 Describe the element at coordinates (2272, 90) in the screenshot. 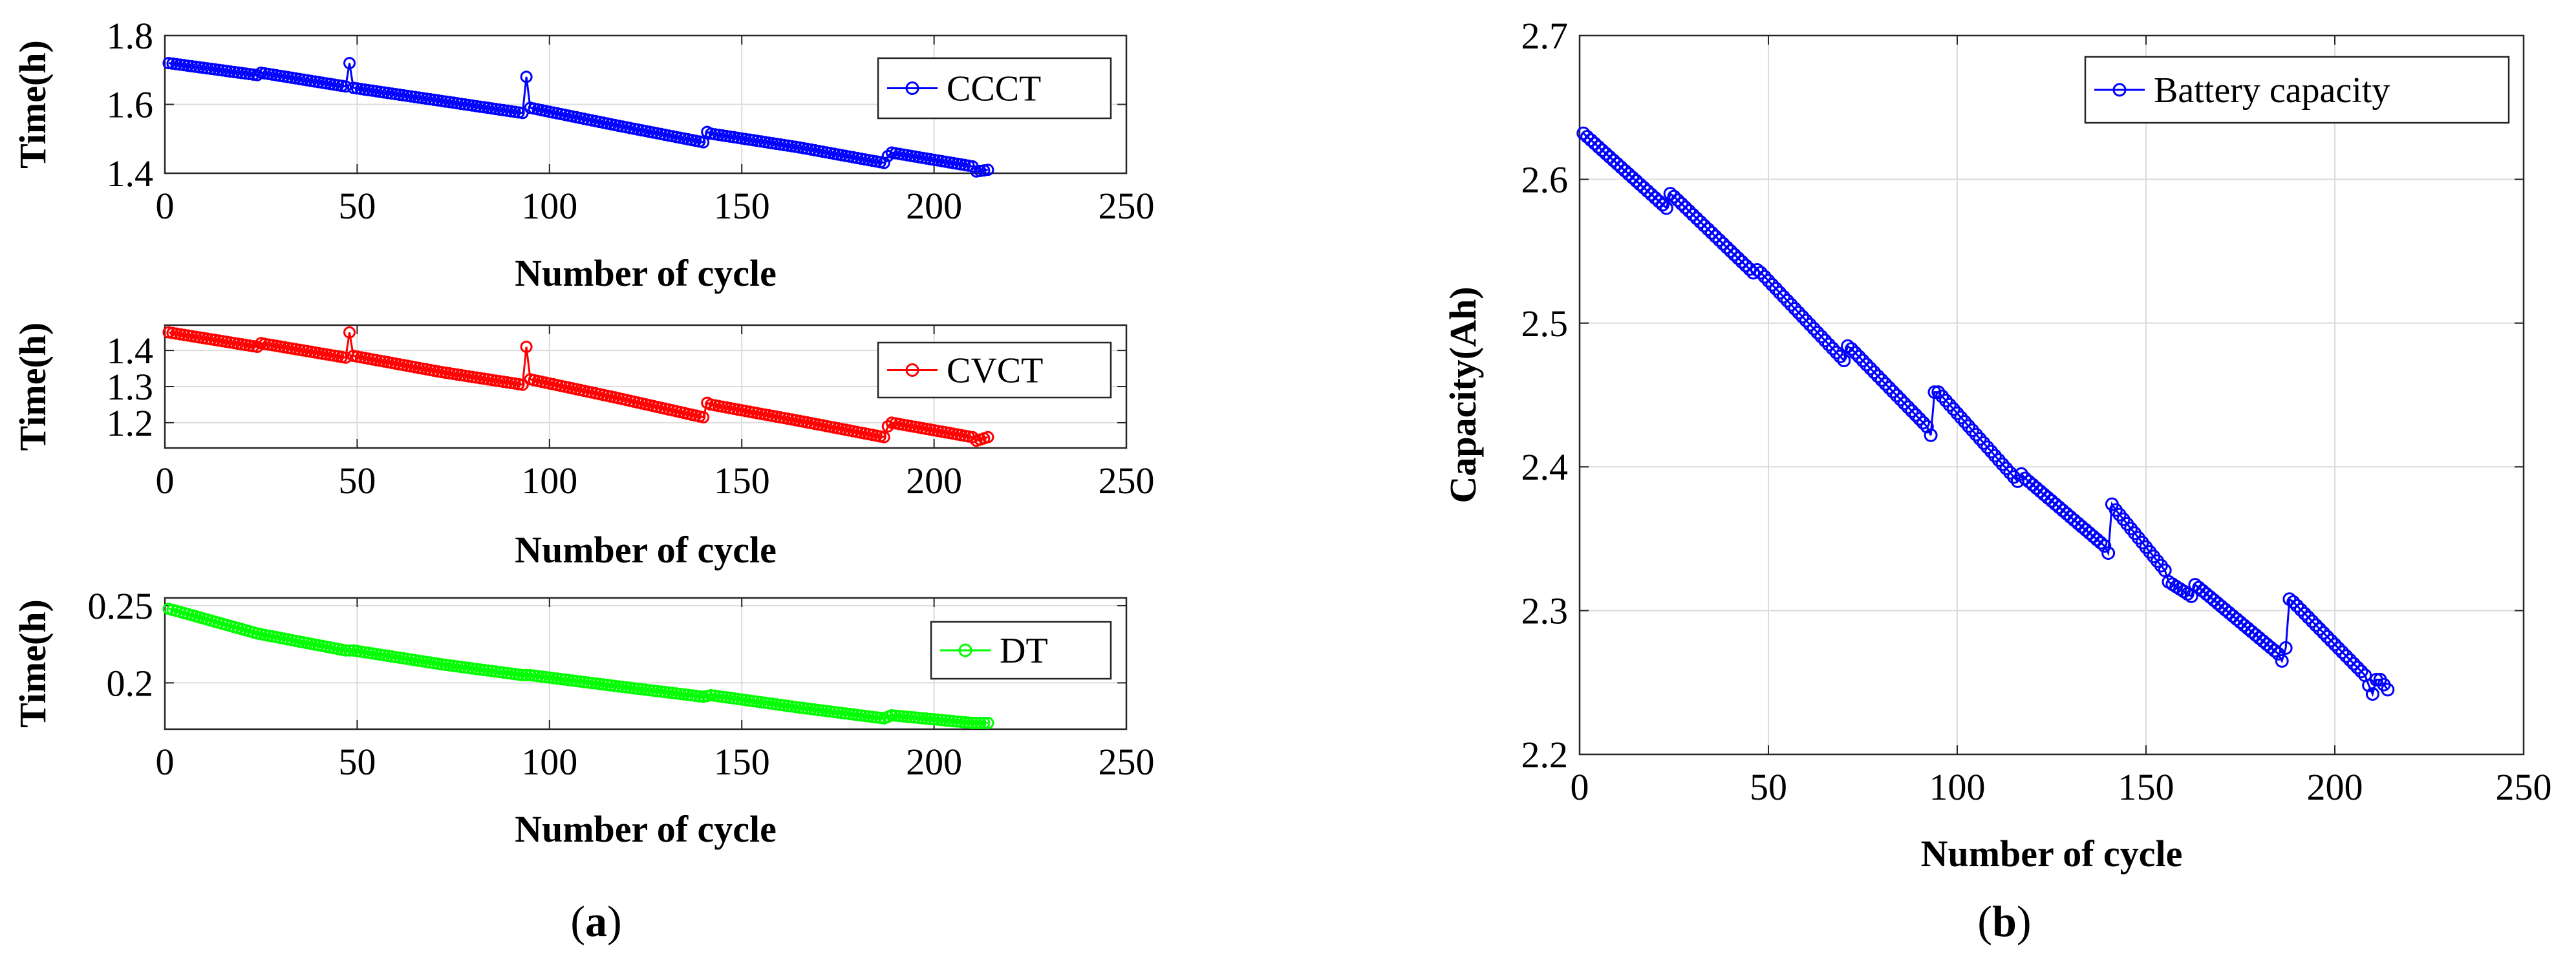

I see `legend-label: Battery capacity` at that location.